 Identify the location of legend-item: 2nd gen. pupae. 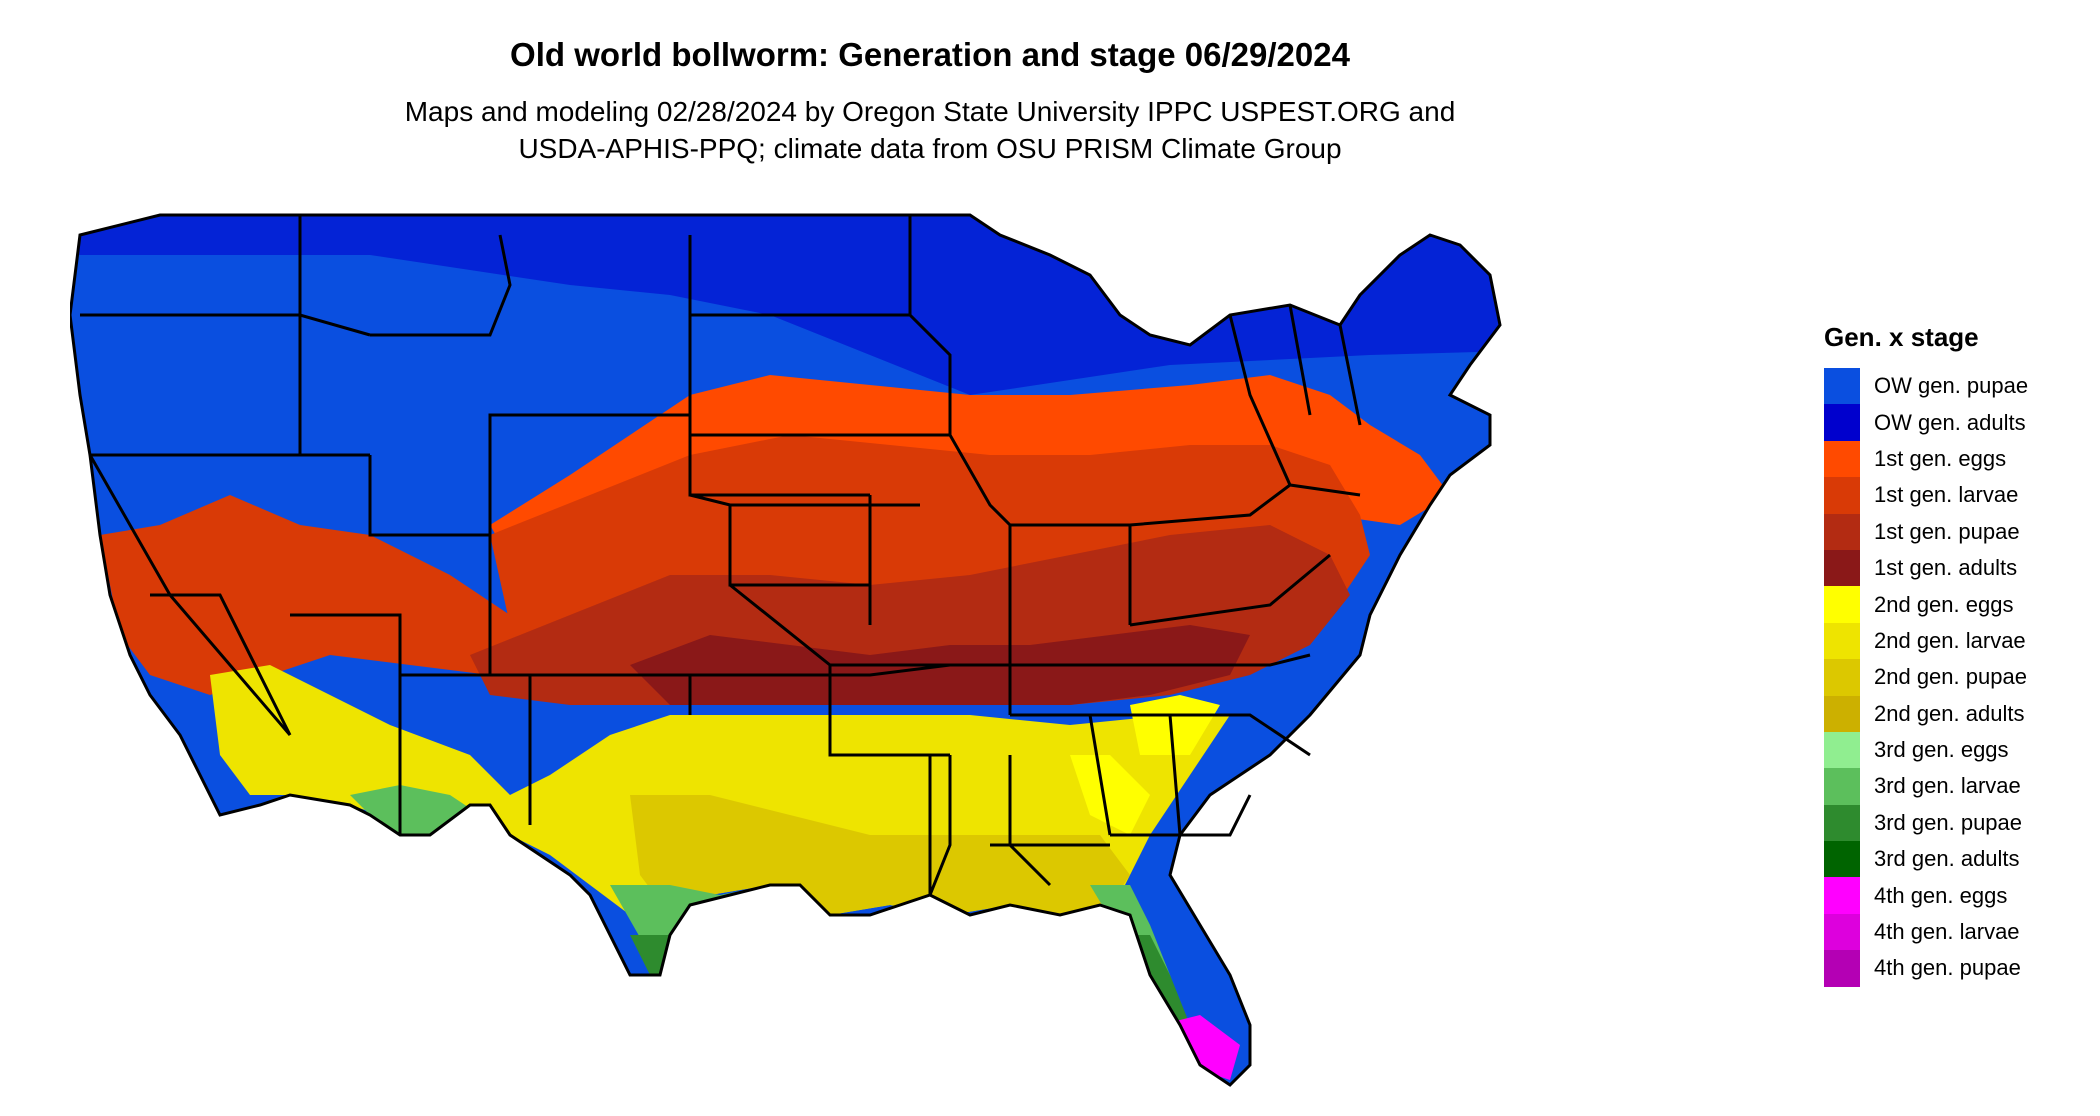
(1926, 677).